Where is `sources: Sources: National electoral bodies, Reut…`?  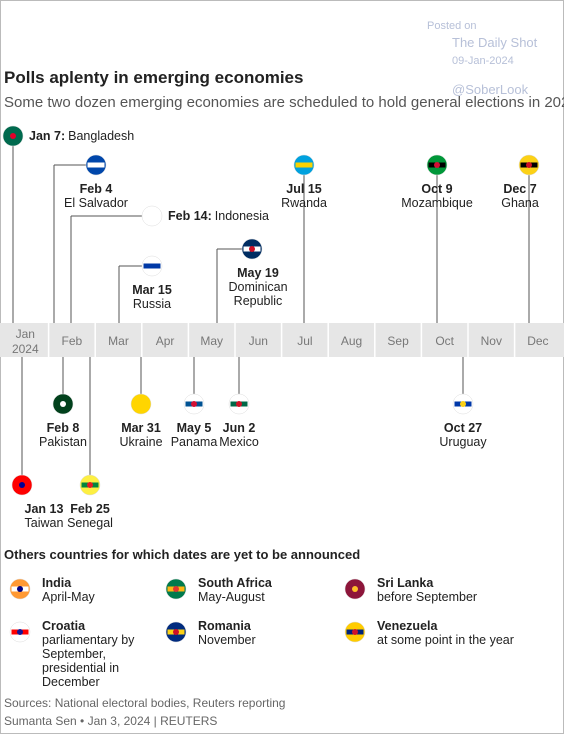 sources: Sources: National electoral bodies, Reut… is located at coordinates (145, 703).